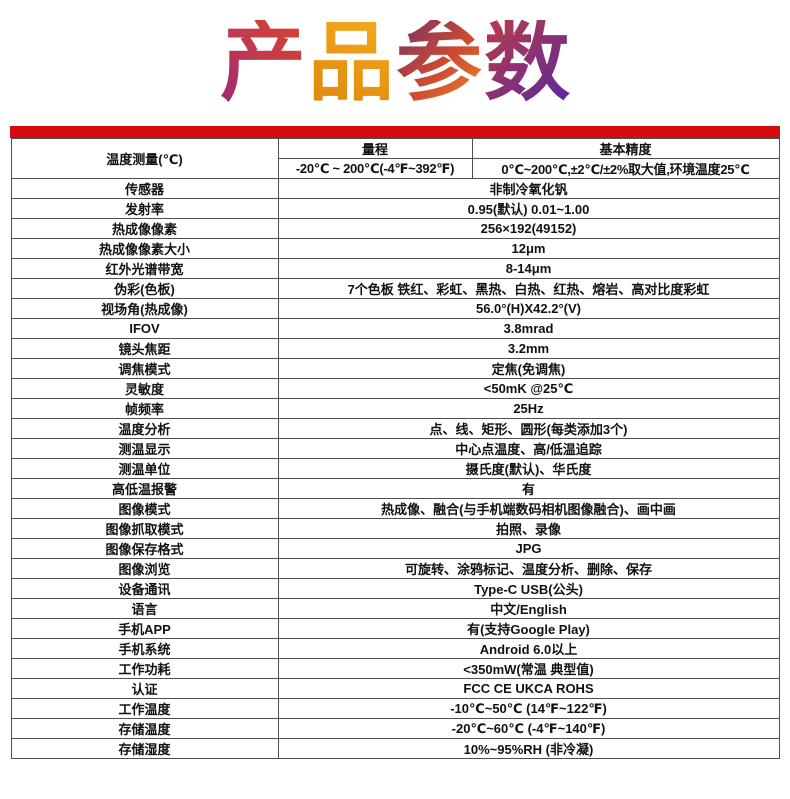 The width and height of the screenshot is (790, 799). Describe the element at coordinates (144, 328) in the screenshot. I see `spec-label-cell: IFOV` at that location.